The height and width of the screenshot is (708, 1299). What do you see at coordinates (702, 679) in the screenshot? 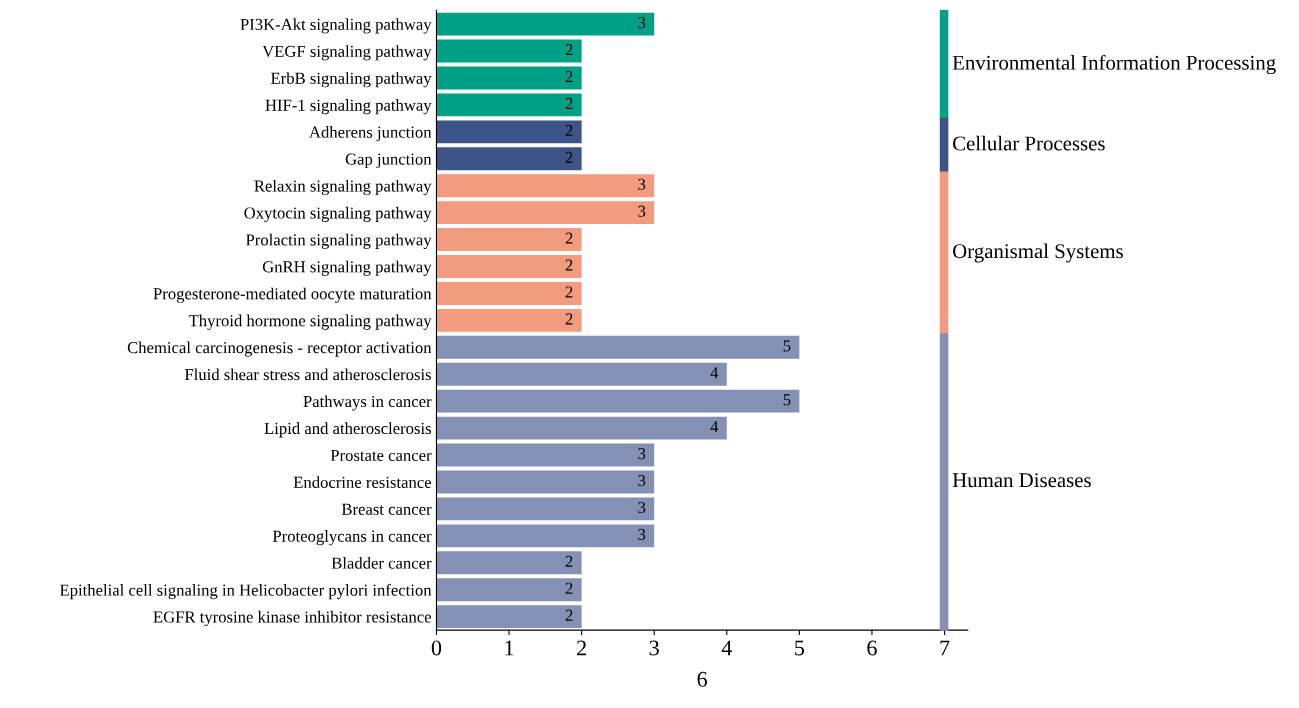
I see `x-axis-title: 6` at bounding box center [702, 679].